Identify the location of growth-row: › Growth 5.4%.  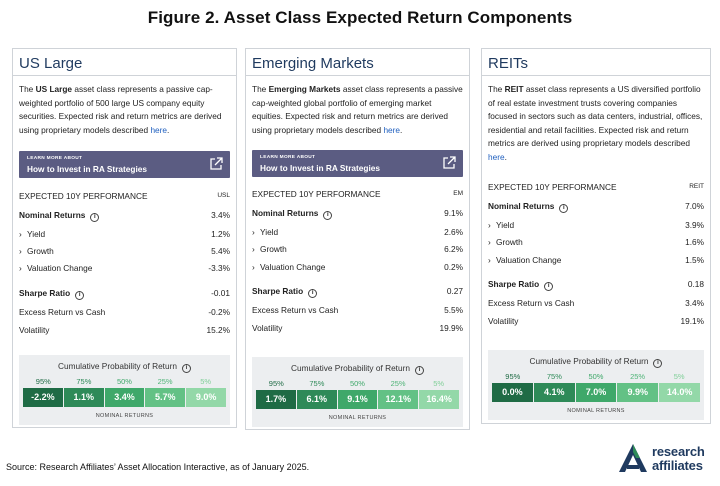
(124, 251).